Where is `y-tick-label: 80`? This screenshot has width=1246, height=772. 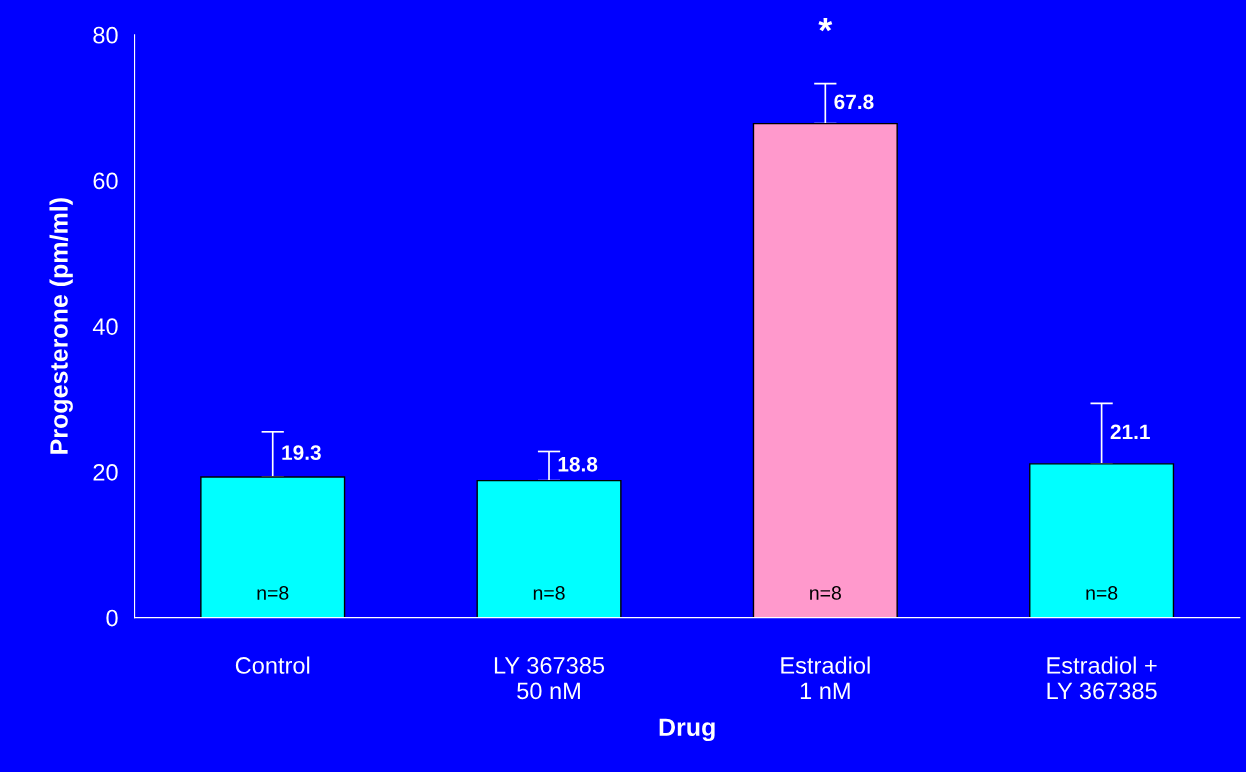
y-tick-label: 80 is located at coordinates (105, 35).